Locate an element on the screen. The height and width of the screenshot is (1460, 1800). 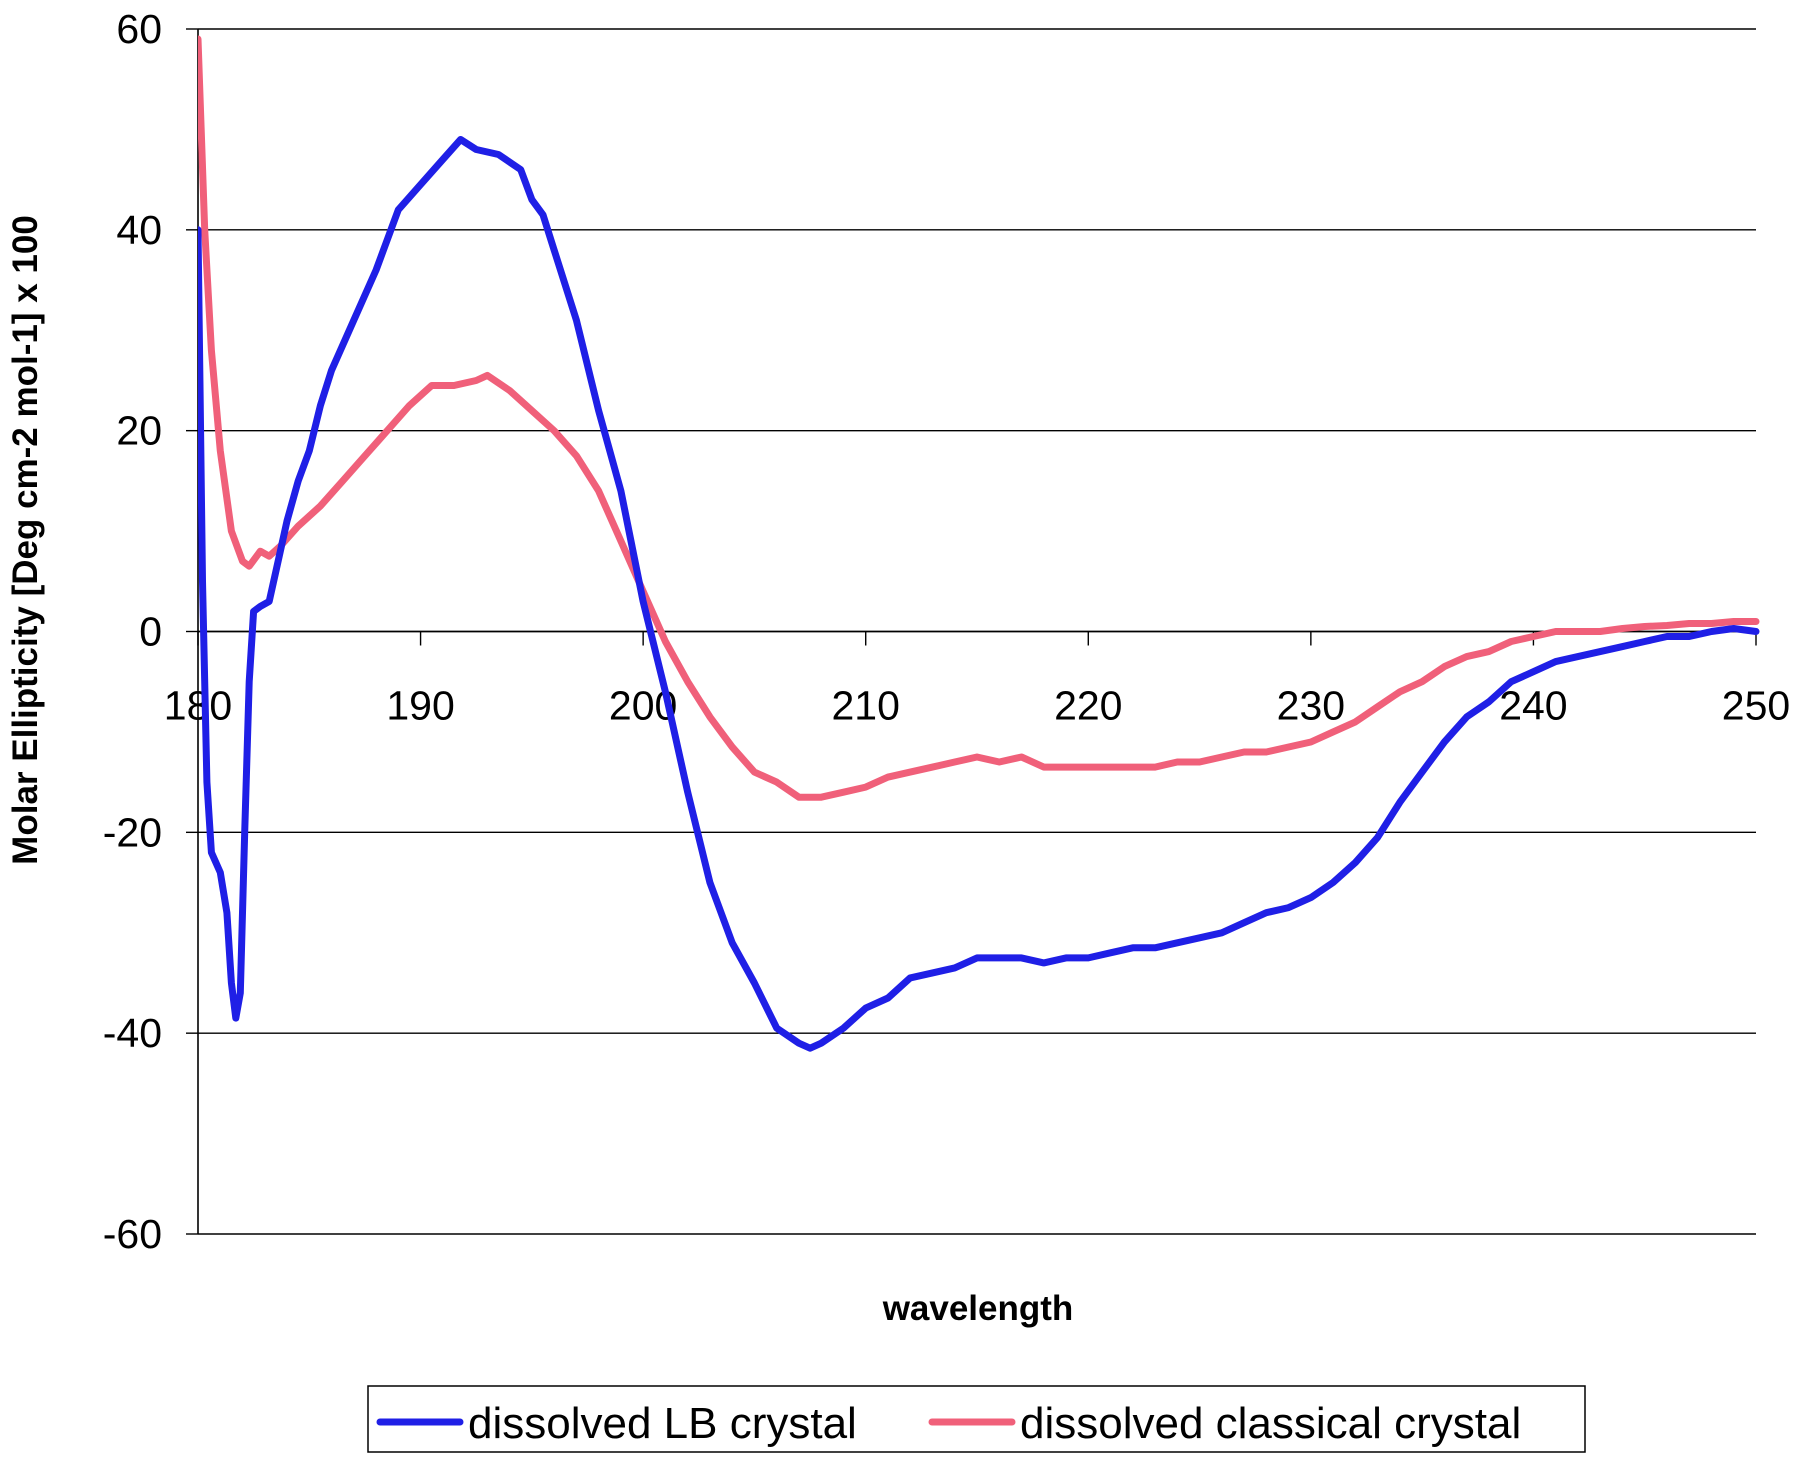
y-tick-label-2: 20 is located at coordinates (139, 431).